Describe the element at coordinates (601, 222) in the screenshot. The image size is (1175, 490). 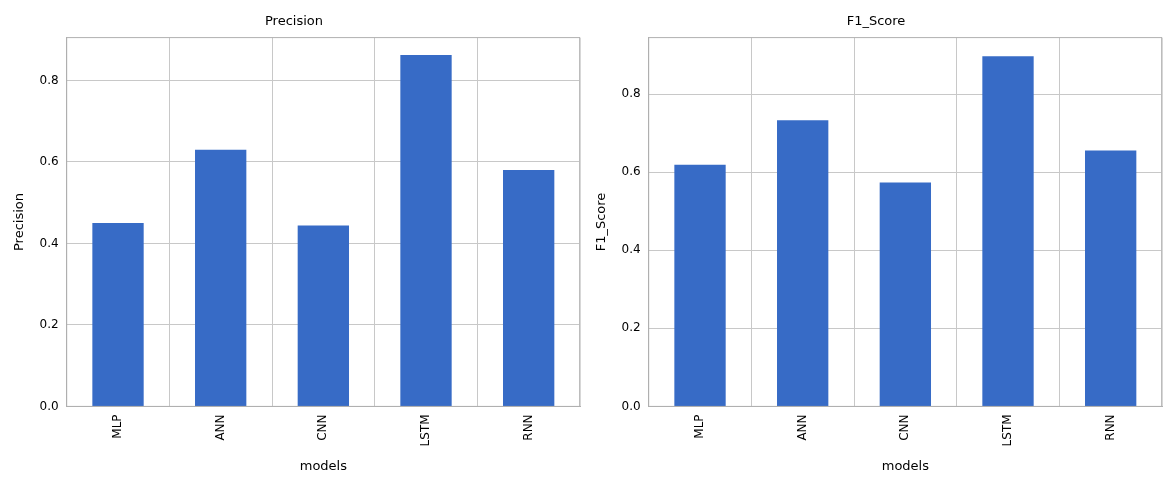
I see `y-axis-title: F1_Score` at that location.